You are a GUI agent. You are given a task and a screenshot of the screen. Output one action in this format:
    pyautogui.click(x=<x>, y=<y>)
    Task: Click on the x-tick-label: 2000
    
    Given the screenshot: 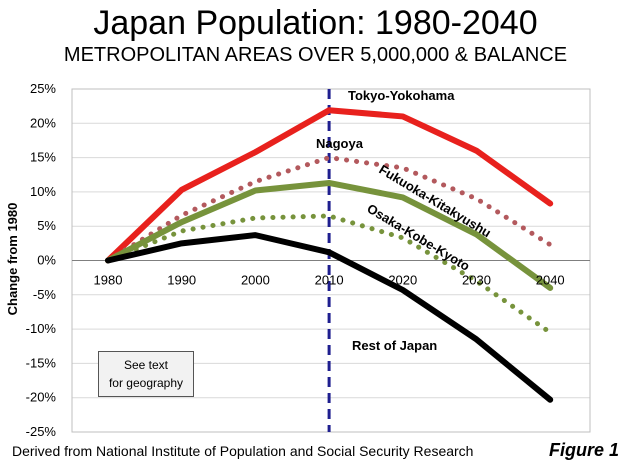 What is the action you would take?
    pyautogui.click(x=255, y=280)
    